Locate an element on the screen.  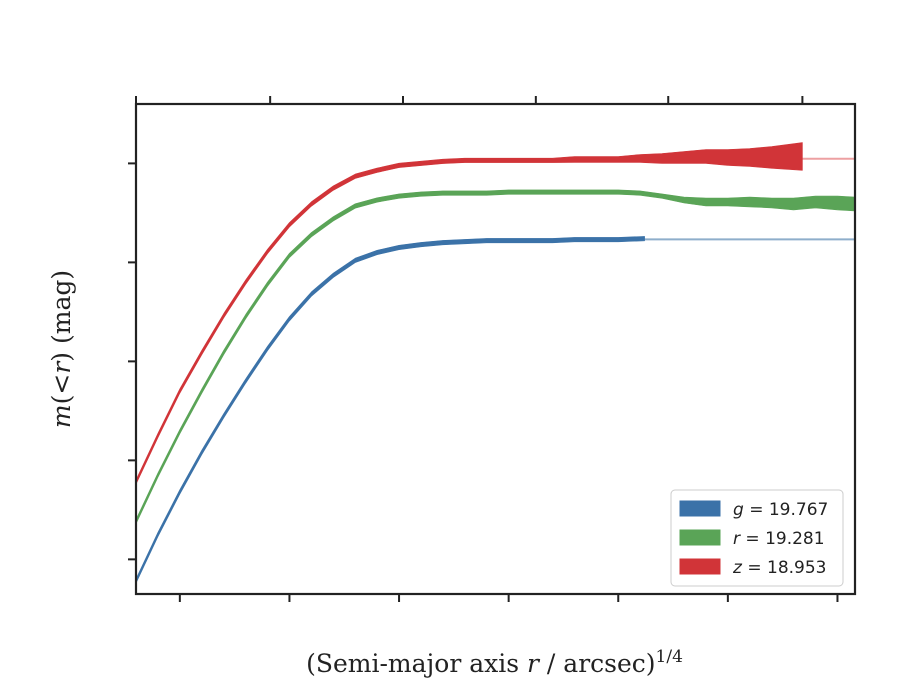
legend-value: 19.281 is located at coordinates (794, 539).